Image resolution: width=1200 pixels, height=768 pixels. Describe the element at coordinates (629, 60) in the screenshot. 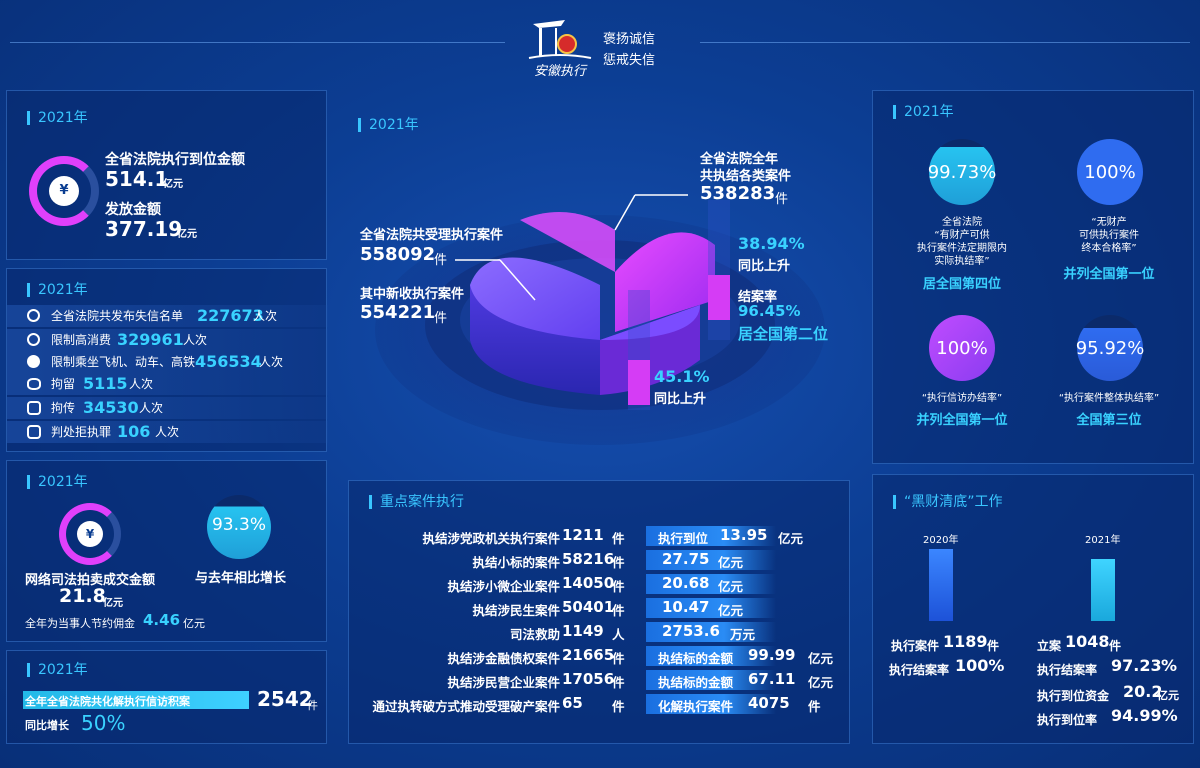

I see `slogan-2: 惩戒失信` at that location.